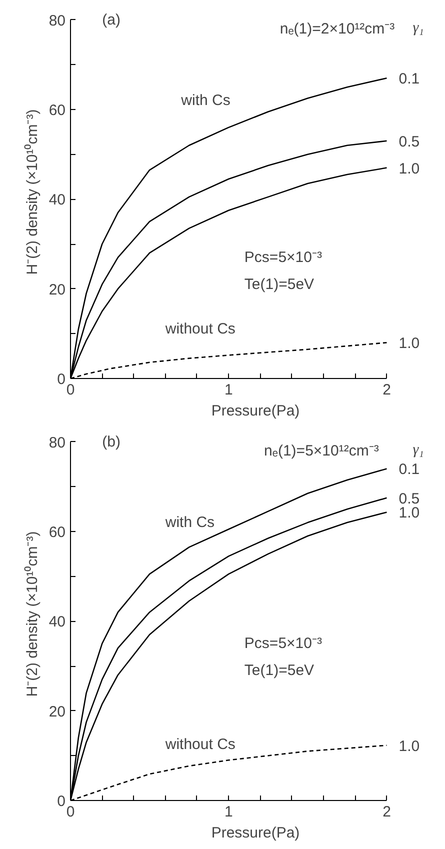 The height and width of the screenshot is (849, 445). I want to click on annotation: (a), so click(111, 19).